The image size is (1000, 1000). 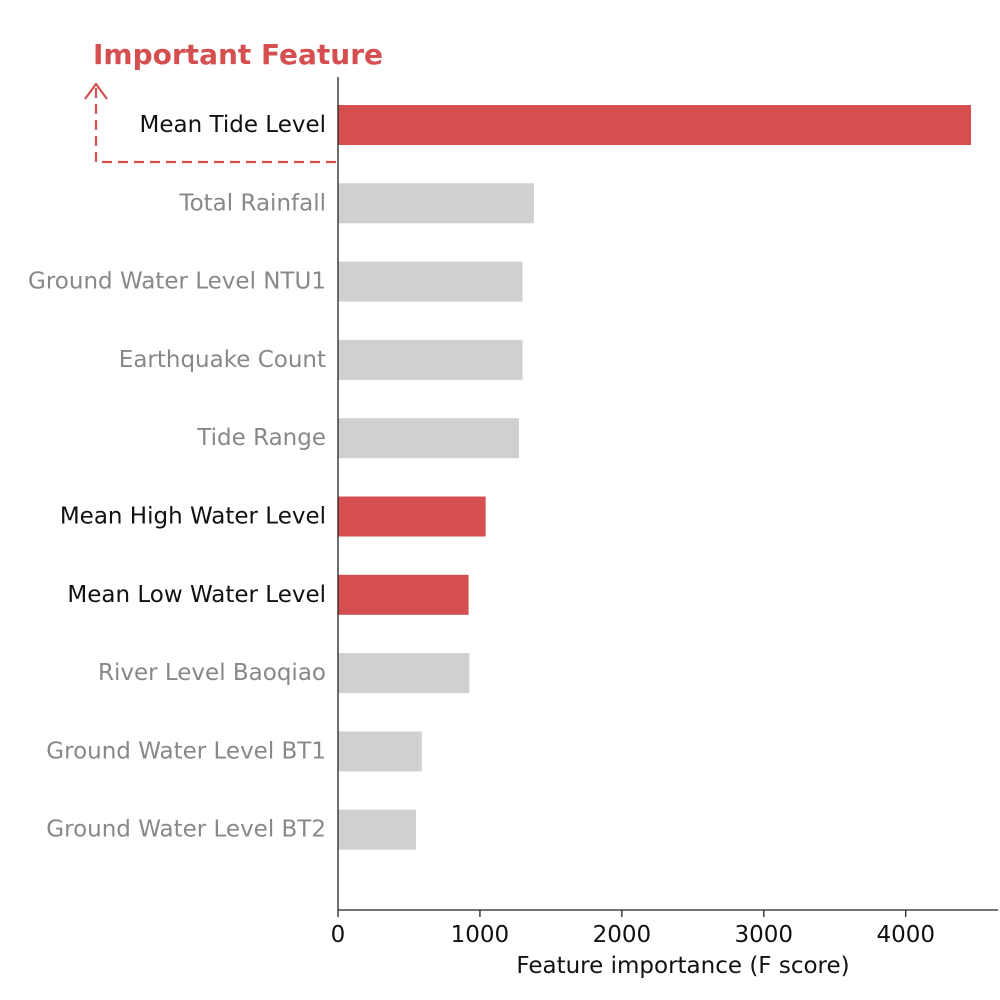 I want to click on bar-tide-range, so click(x=428, y=438).